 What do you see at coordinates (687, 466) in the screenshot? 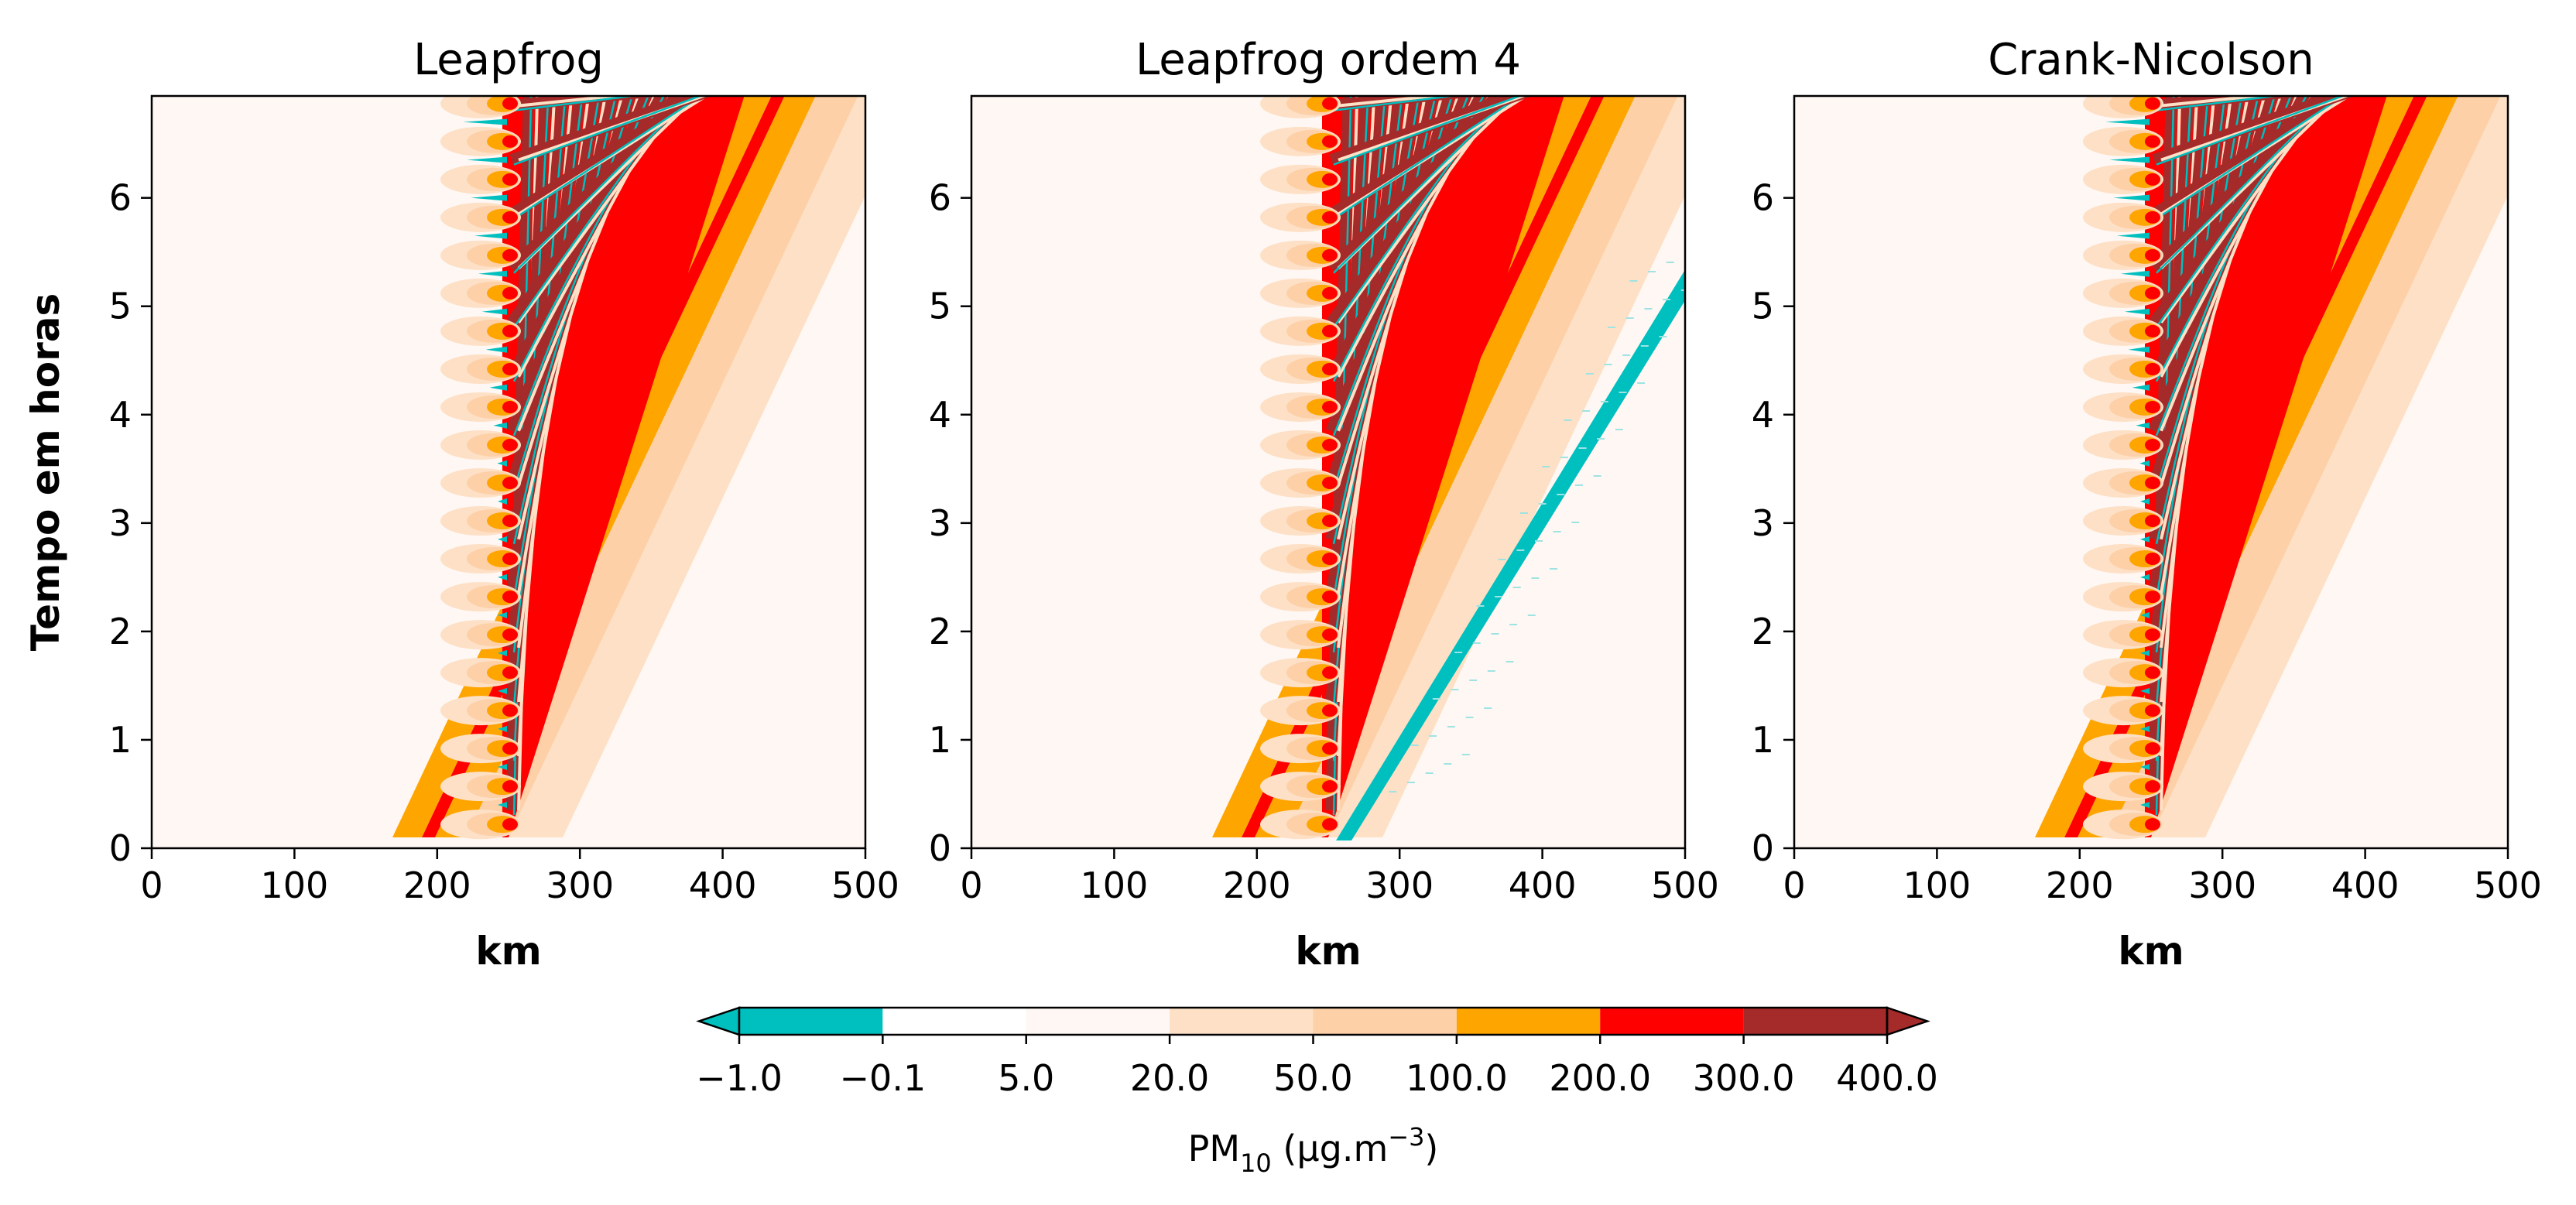
I see `plume-band-outer` at bounding box center [687, 466].